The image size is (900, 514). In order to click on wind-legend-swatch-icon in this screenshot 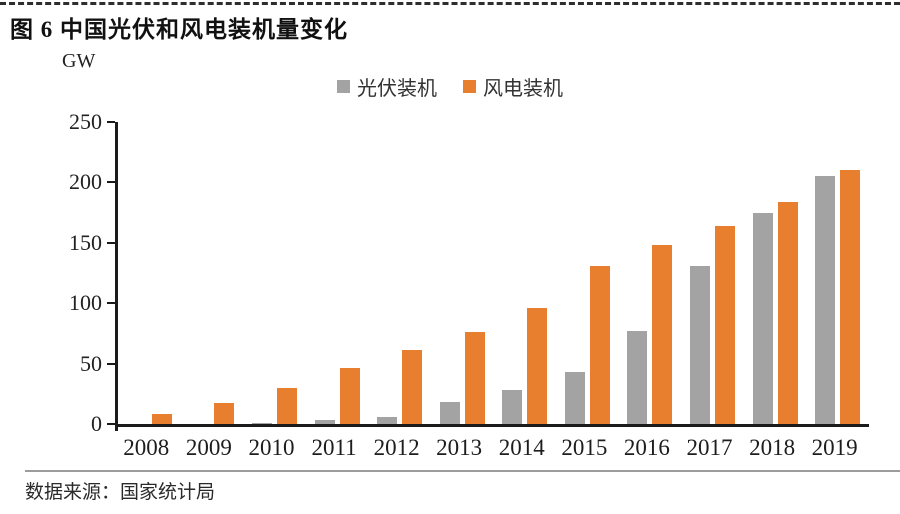, I will do `click(469, 86)`.